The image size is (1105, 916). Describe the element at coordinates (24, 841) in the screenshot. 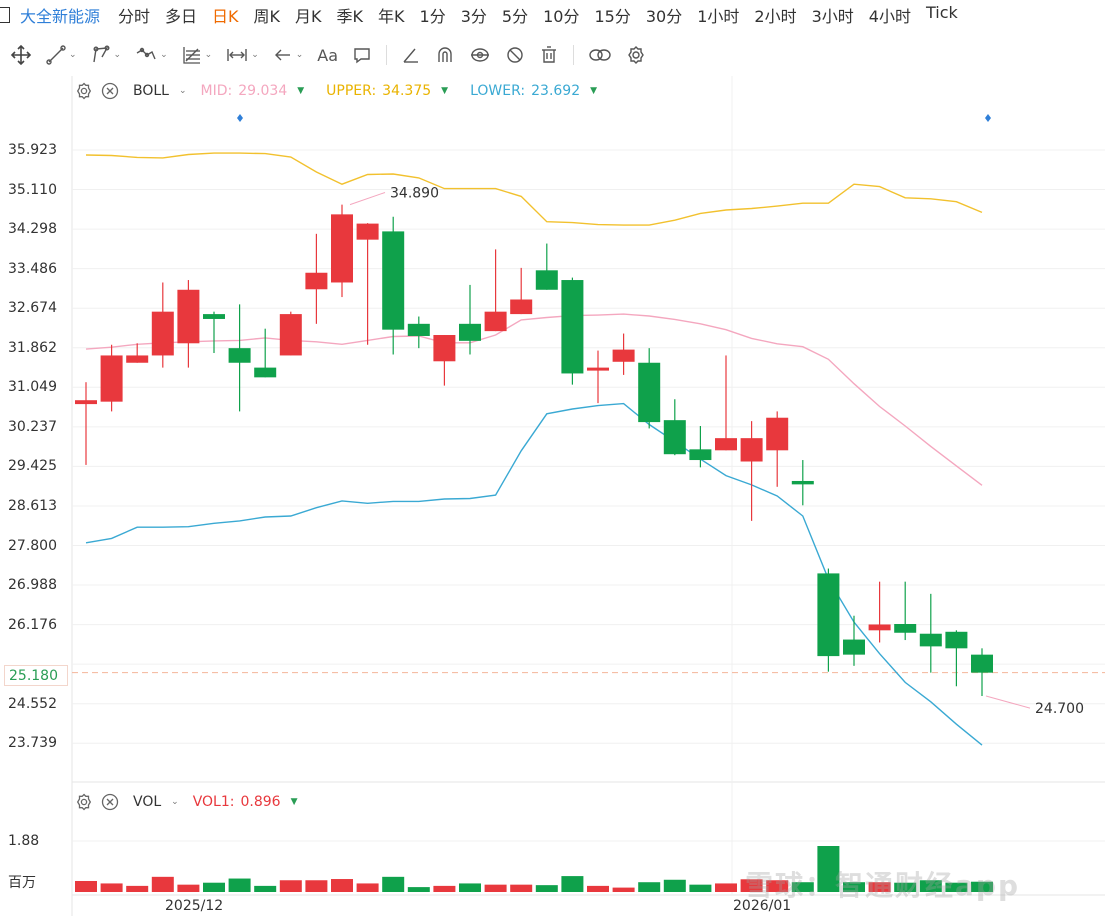

I see `vol-axis-tick: 1.88` at that location.